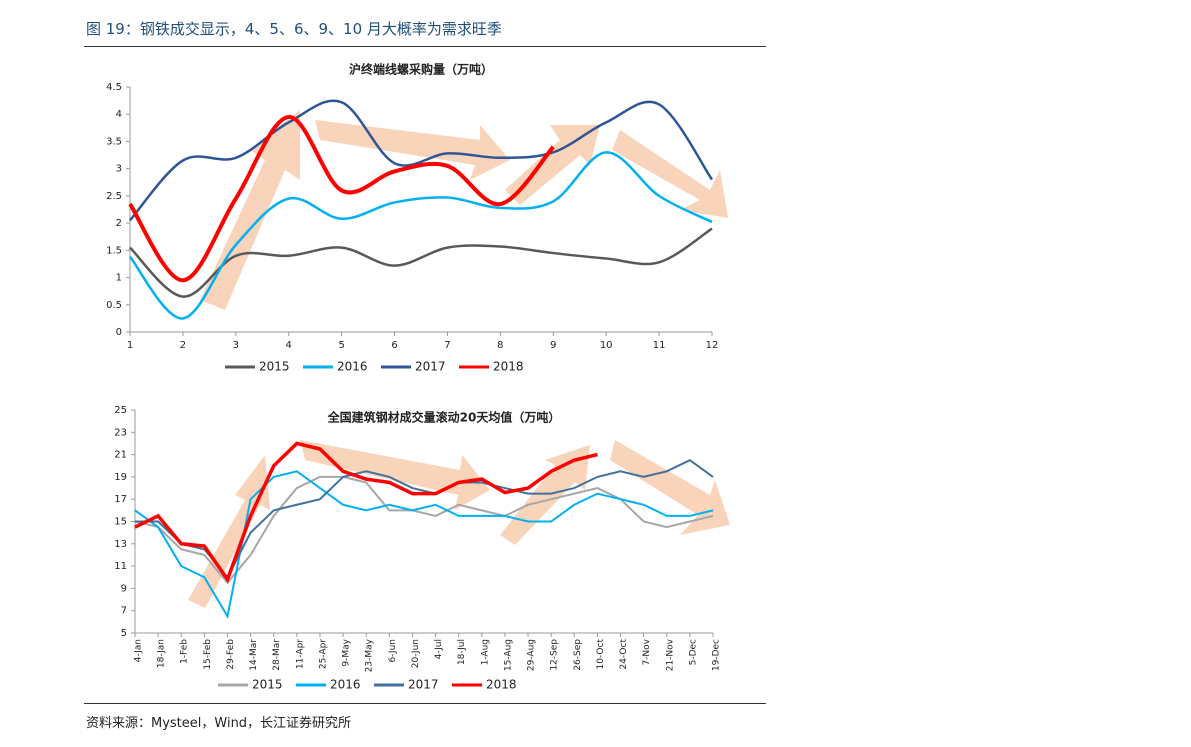 The width and height of the screenshot is (1191, 747). Describe the element at coordinates (236, 345) in the screenshot. I see `x-tick-label: 3` at that location.